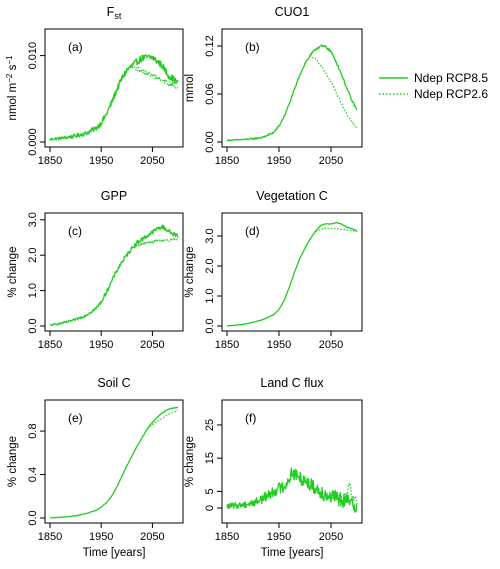 The width and height of the screenshot is (500, 569). Describe the element at coordinates (33, 474) in the screenshot. I see `y-tick-label: 0.4` at that location.